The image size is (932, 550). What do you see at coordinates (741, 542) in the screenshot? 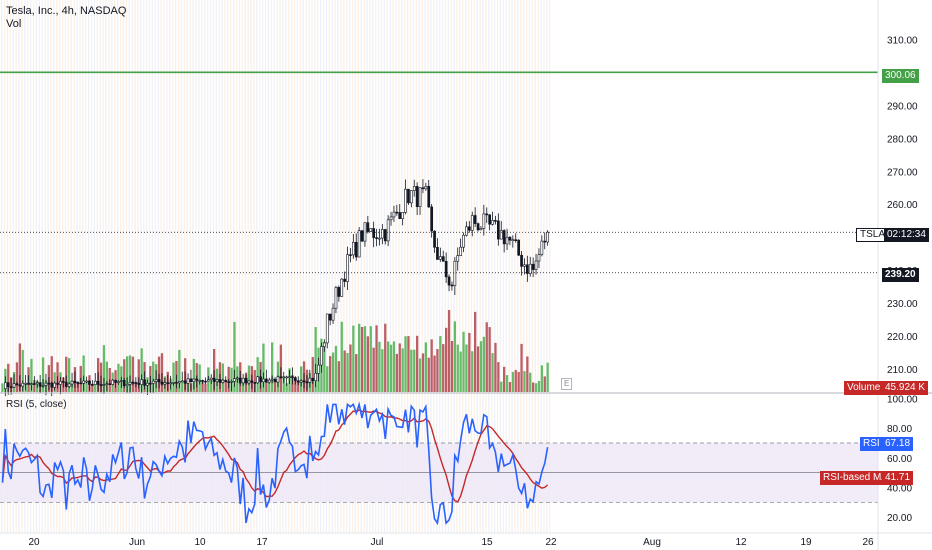
I see `time-tick-label: 12` at bounding box center [741, 542].